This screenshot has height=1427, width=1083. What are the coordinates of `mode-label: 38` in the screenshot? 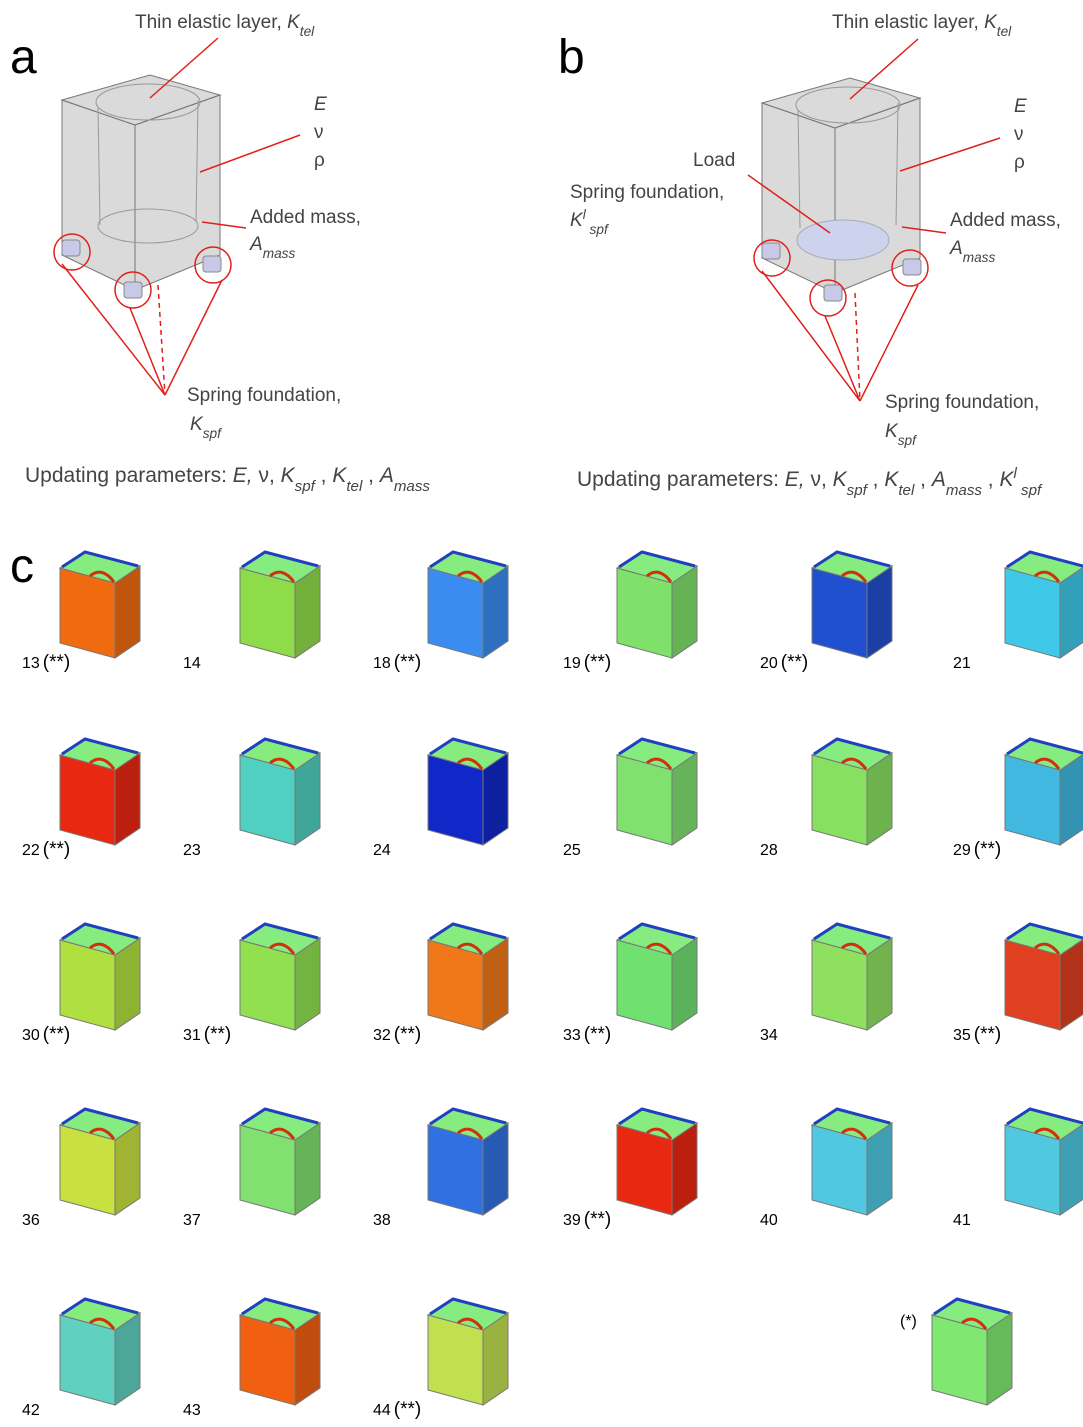 It's located at (382, 1220).